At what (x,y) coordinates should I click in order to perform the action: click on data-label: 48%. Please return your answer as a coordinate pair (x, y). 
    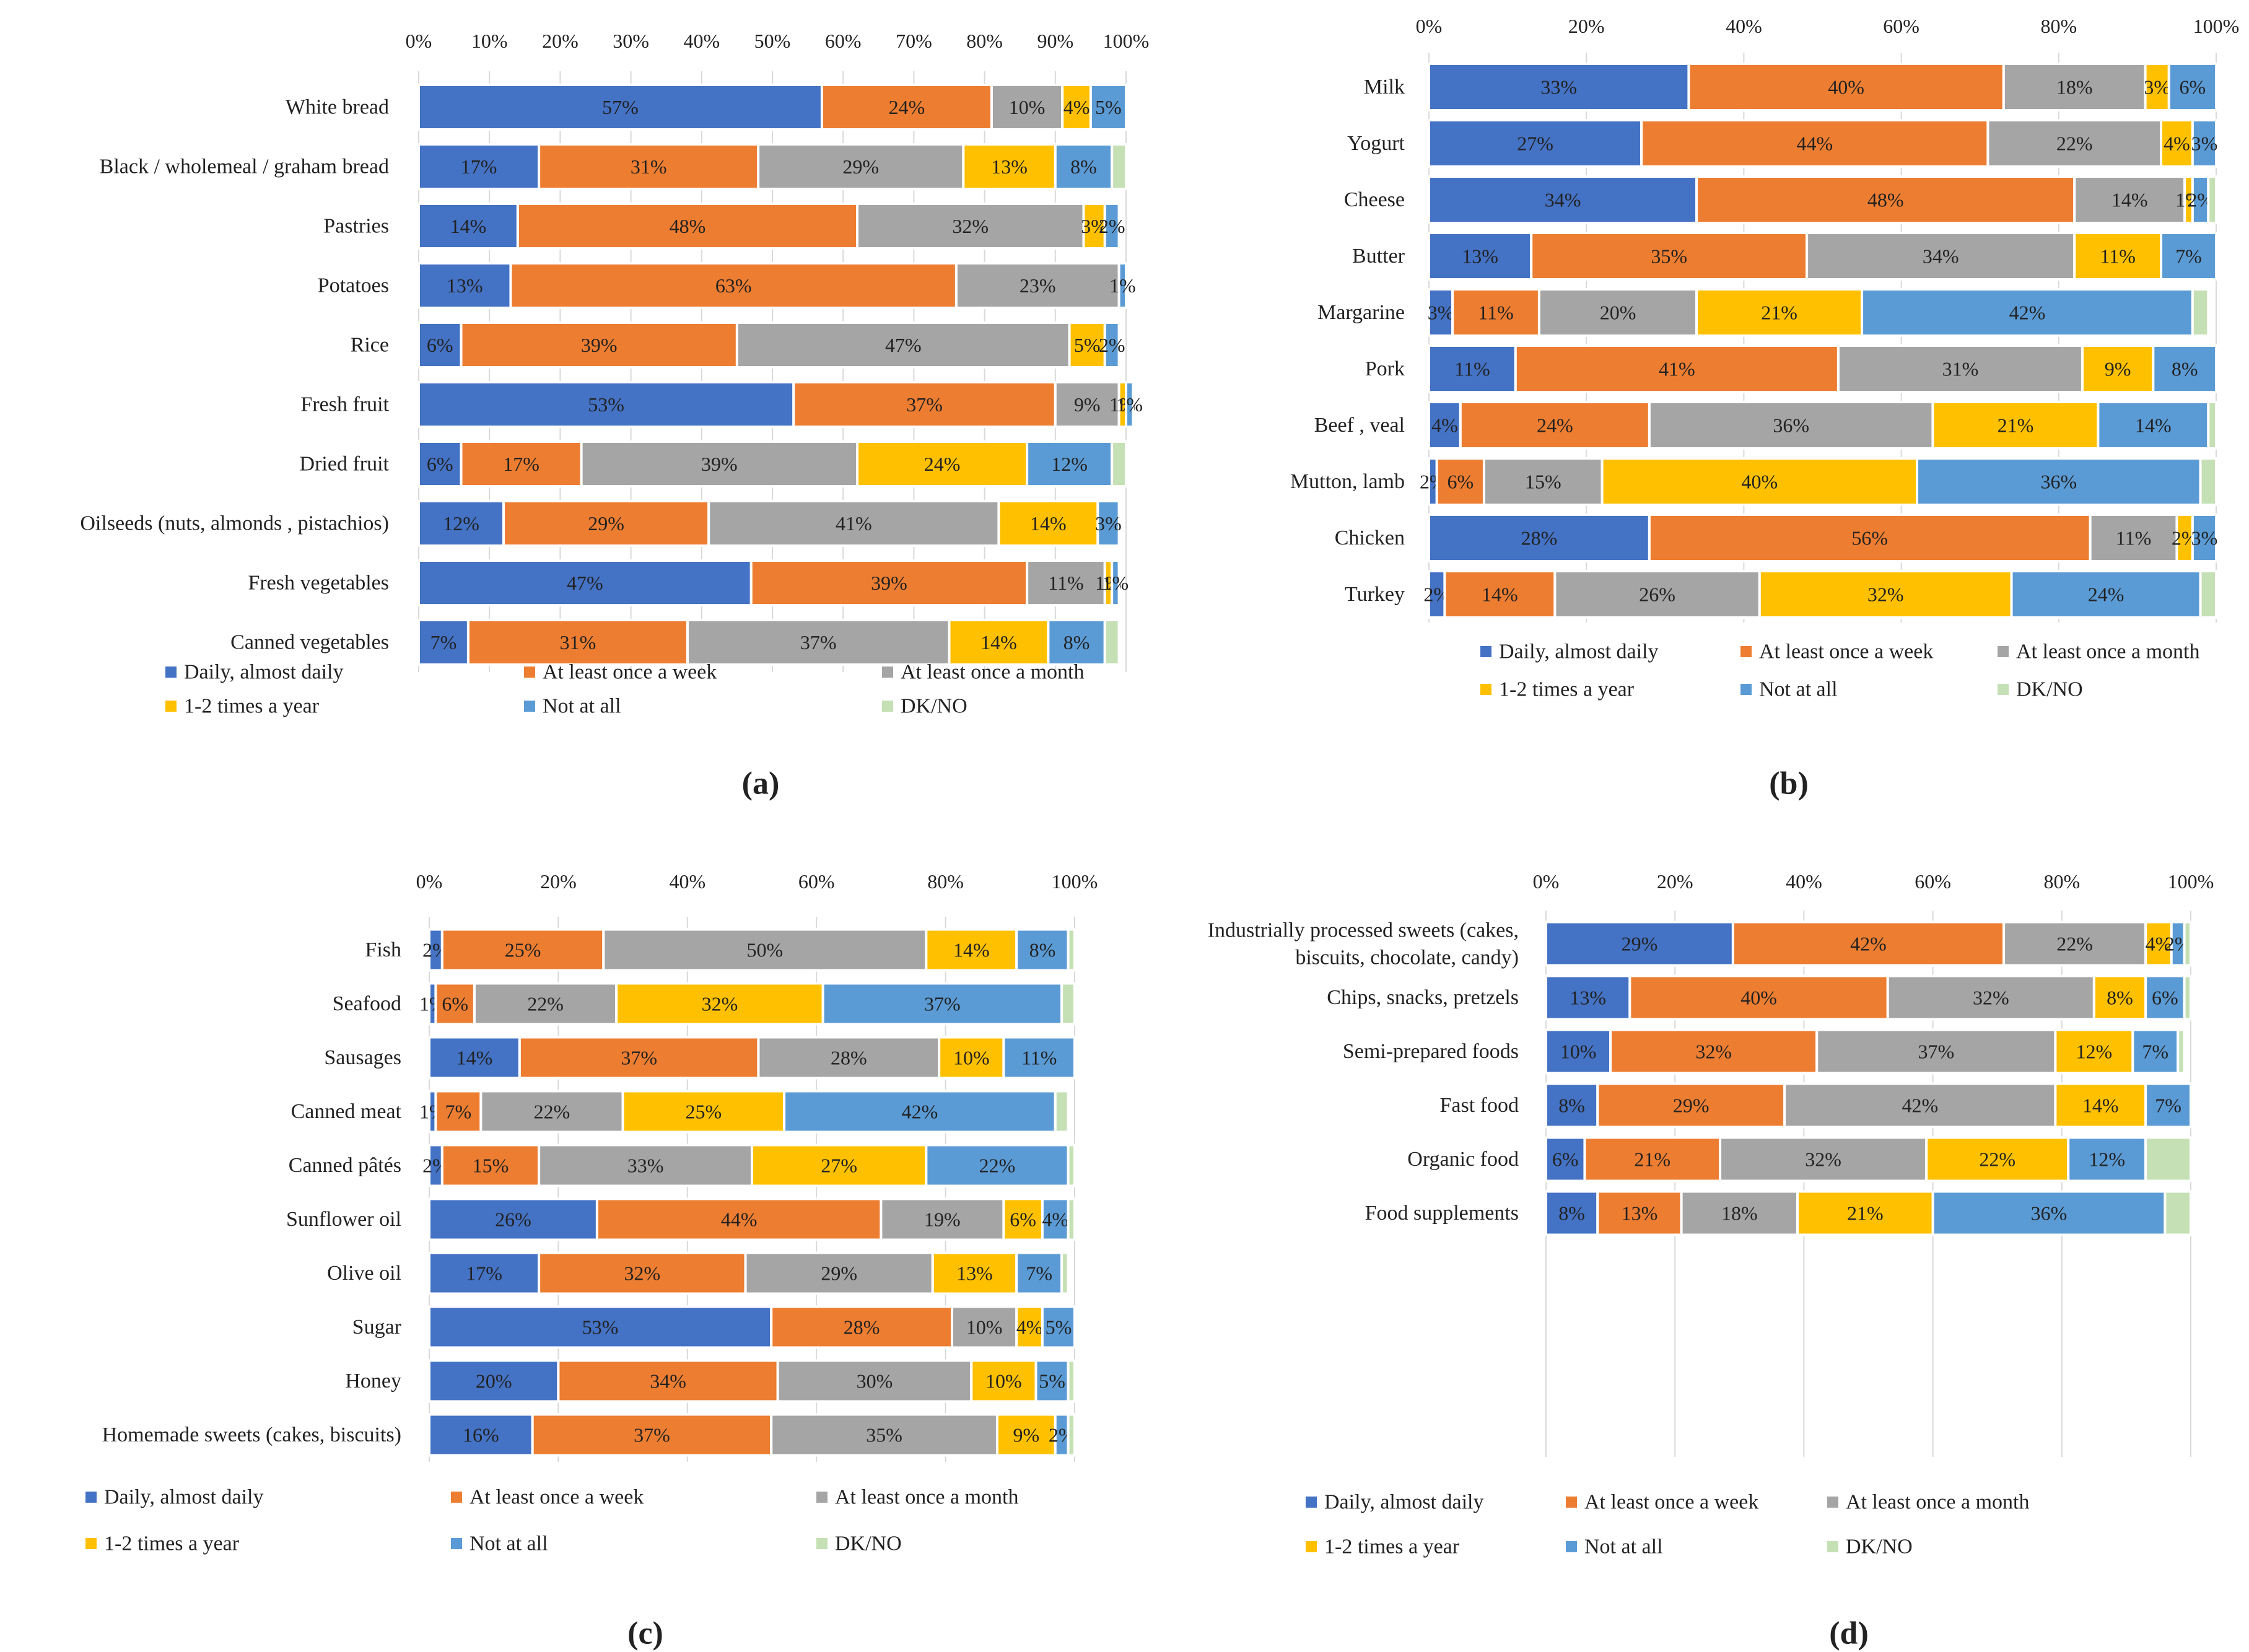
    Looking at the image, I should click on (688, 226).